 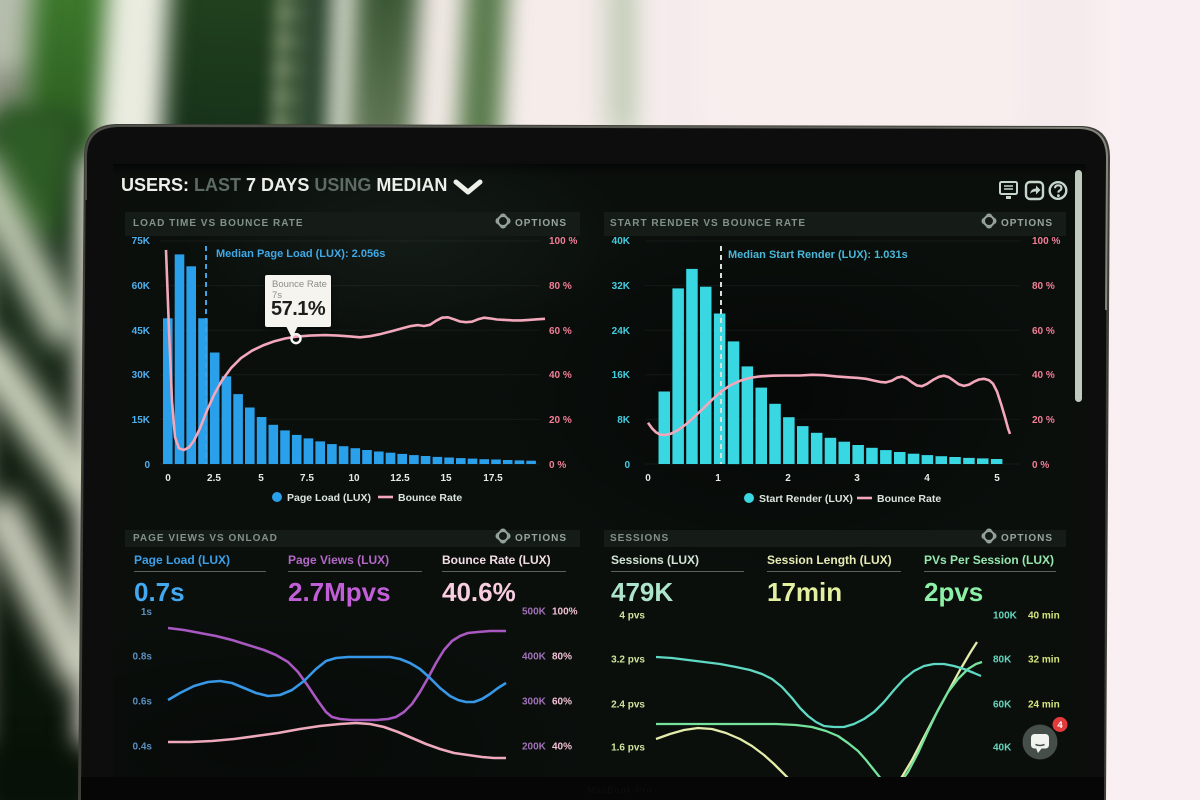 I want to click on svg-text: 15, so click(x=446, y=478).